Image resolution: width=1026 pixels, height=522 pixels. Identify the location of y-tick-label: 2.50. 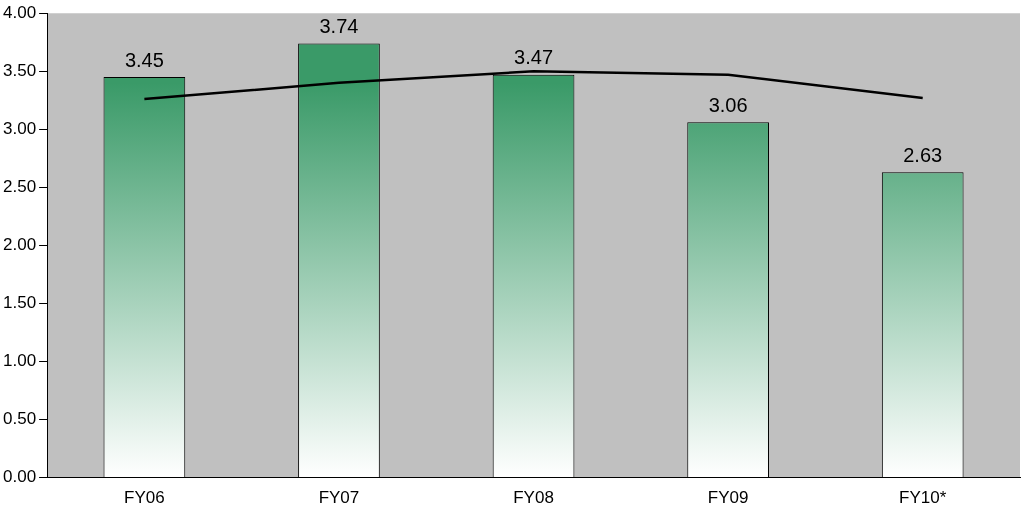
(19, 187).